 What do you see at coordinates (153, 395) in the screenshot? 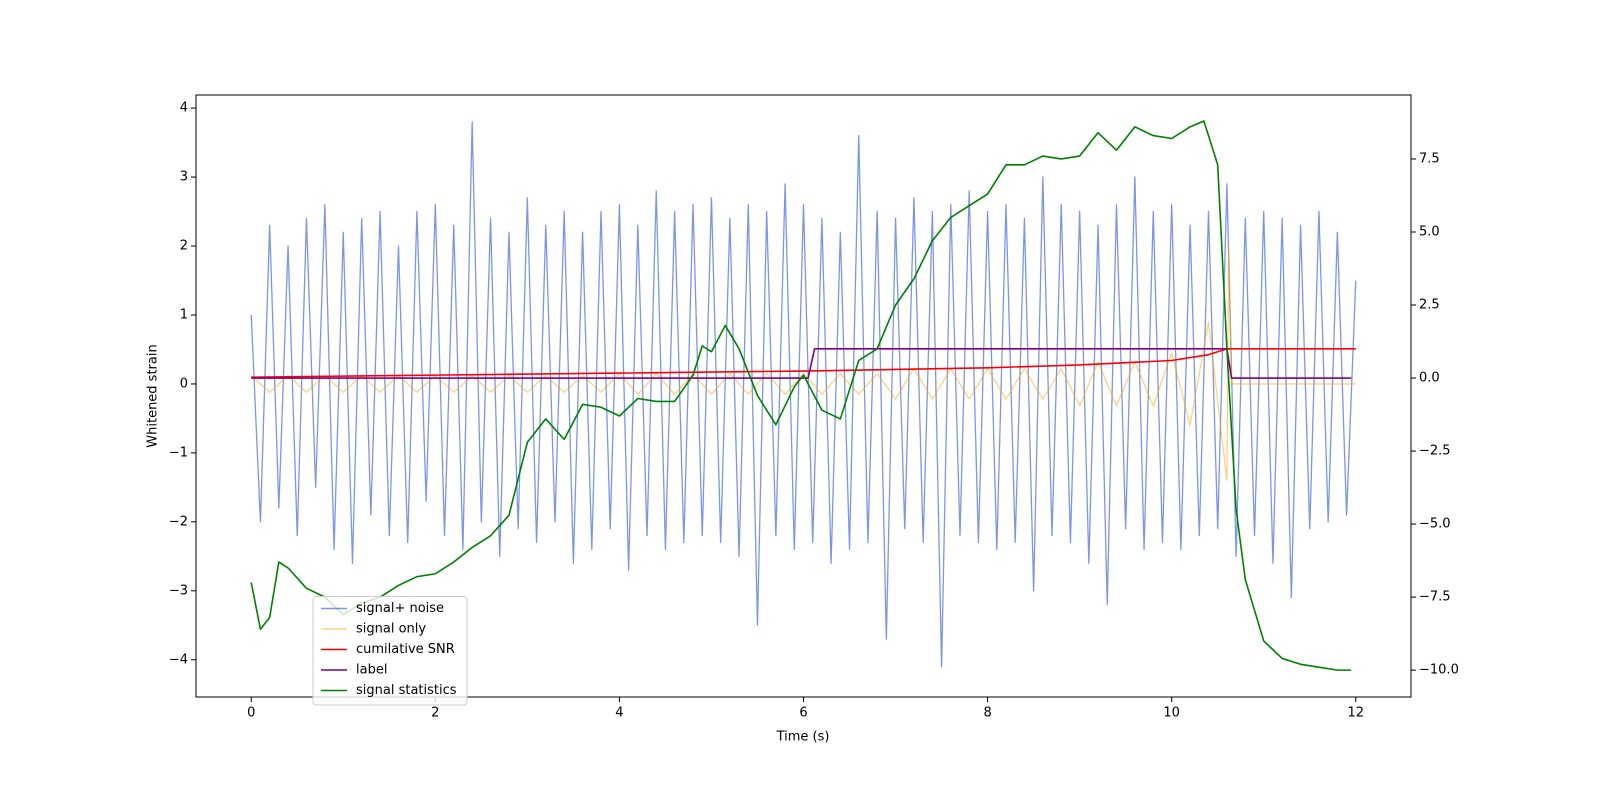
I see `y-axis-label: Whitened strain` at bounding box center [153, 395].